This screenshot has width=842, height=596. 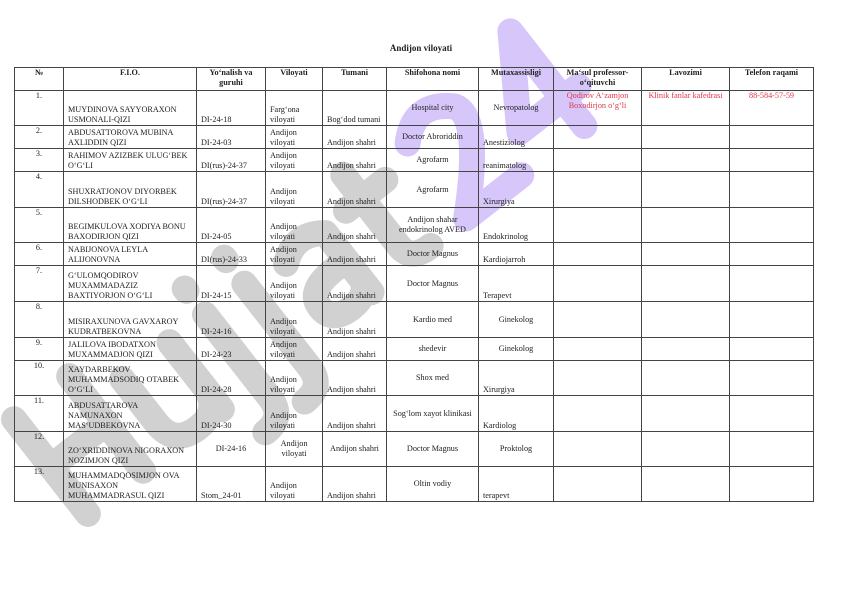 What do you see at coordinates (39, 225) in the screenshot?
I see `cell-n: 5.` at bounding box center [39, 225].